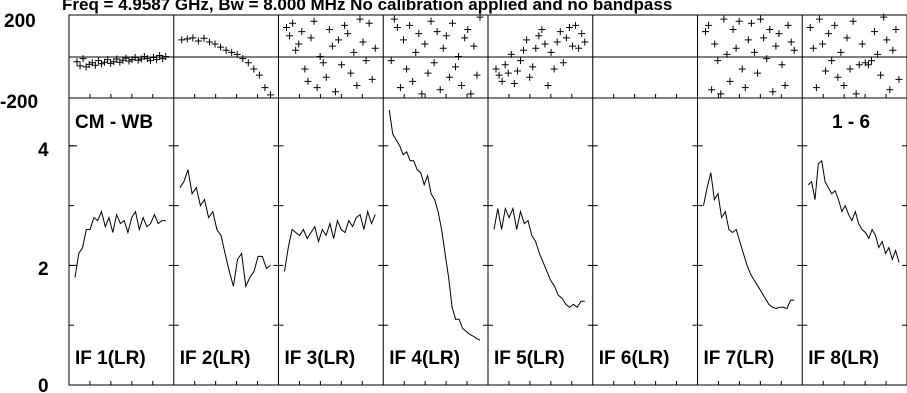 Image resolution: width=907 pixels, height=393 pixels. What do you see at coordinates (529, 358) in the screenshot?
I see `panel-label: IF 5(LR)` at bounding box center [529, 358].